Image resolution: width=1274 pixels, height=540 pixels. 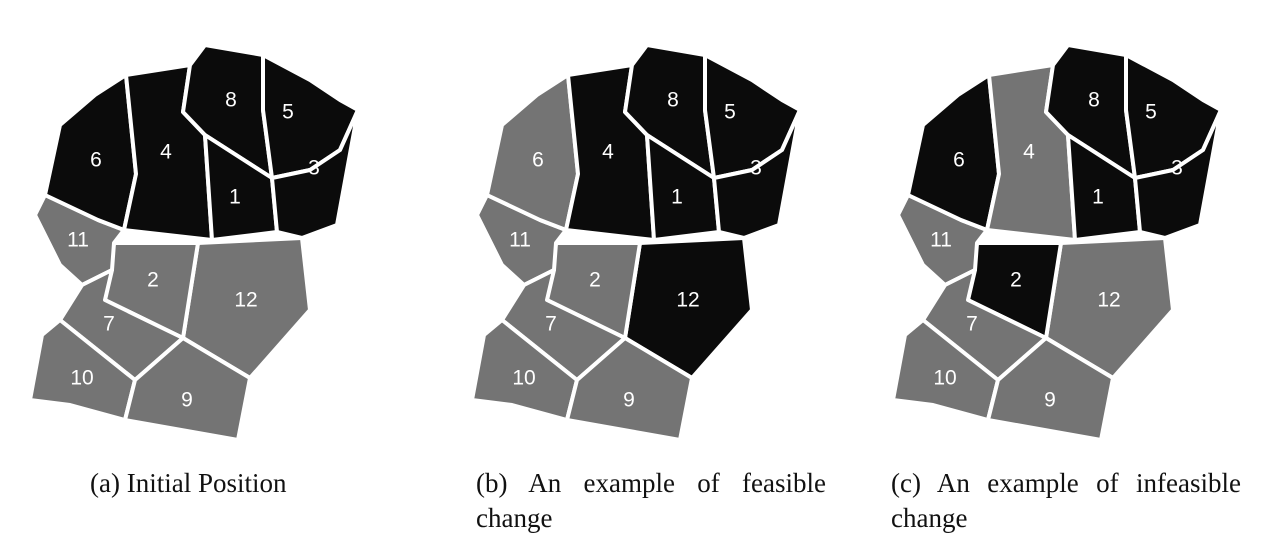 I want to click on caption-c: (c) An example of infeasible change, so click(x=1066, y=500).